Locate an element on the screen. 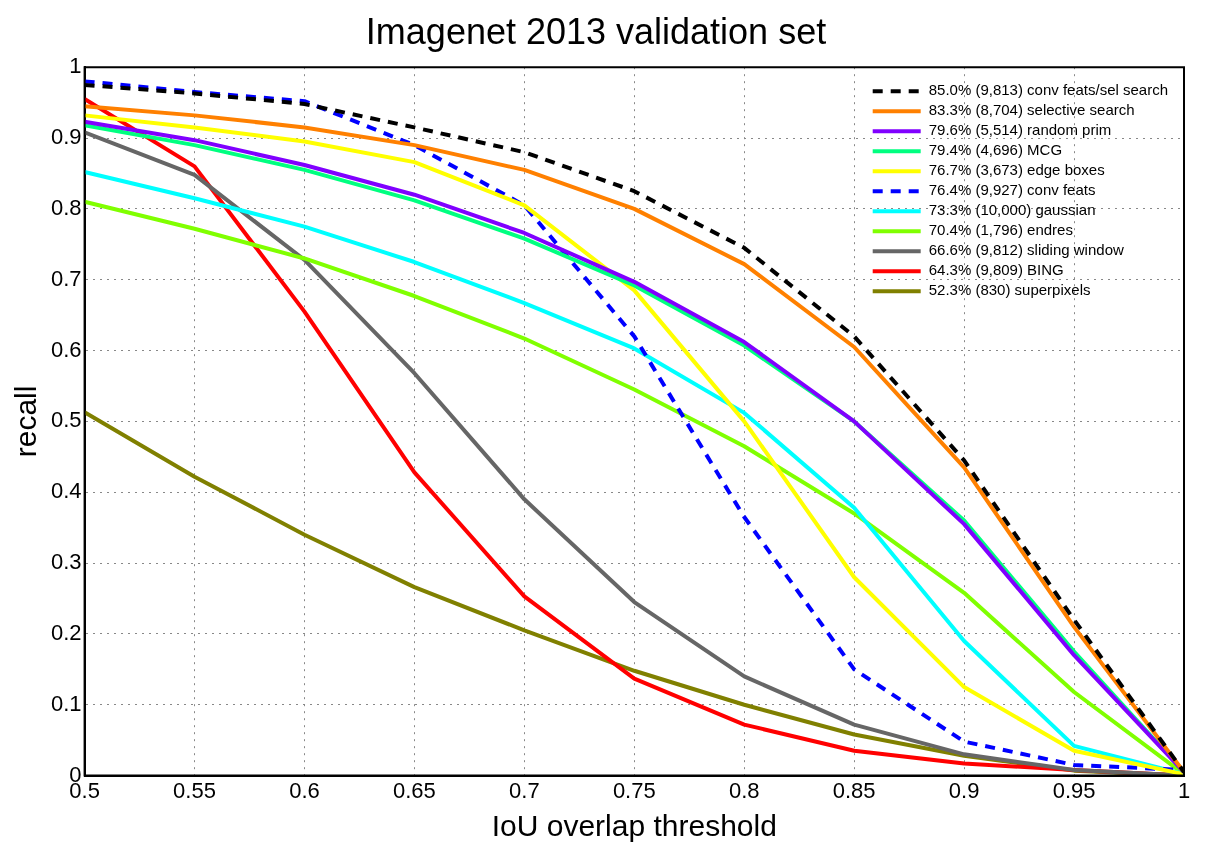 The height and width of the screenshot is (860, 1212). y-tick-label: 0.9 is located at coordinates (66, 137).